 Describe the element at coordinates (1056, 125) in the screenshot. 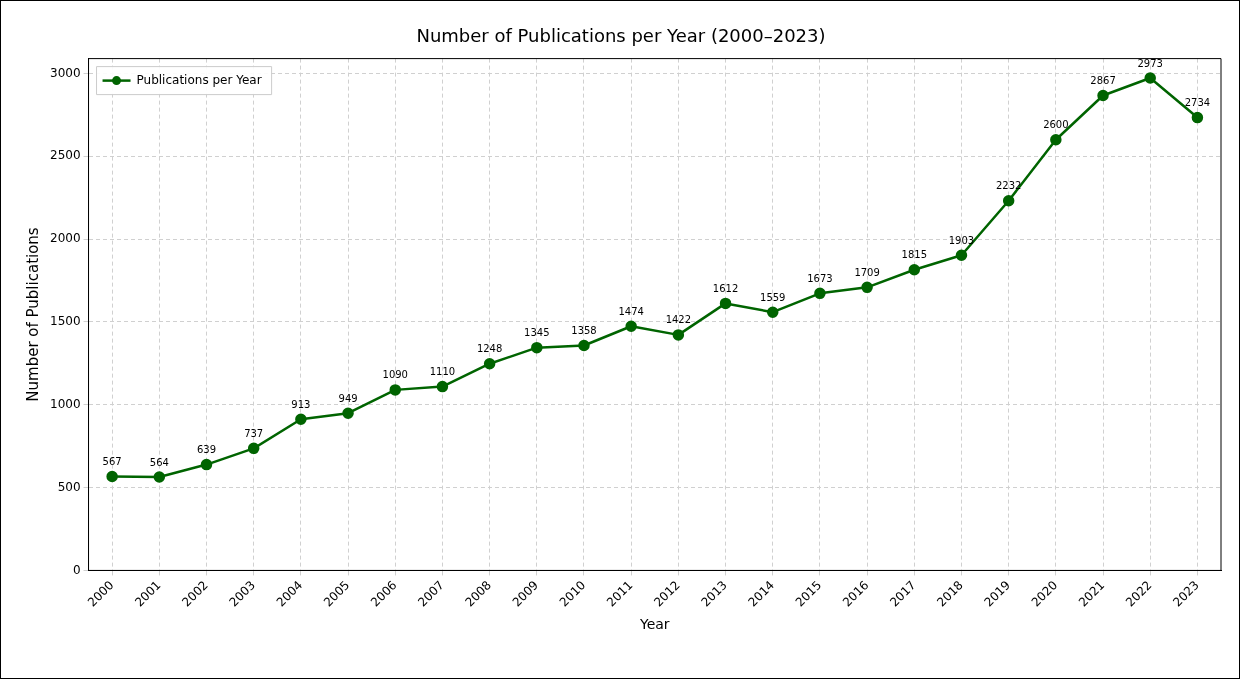

I see `data-label: 2600` at that location.